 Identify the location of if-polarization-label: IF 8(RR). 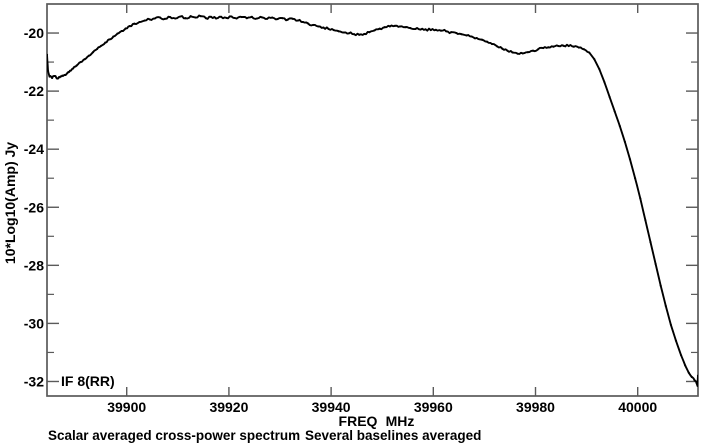
(88, 381).